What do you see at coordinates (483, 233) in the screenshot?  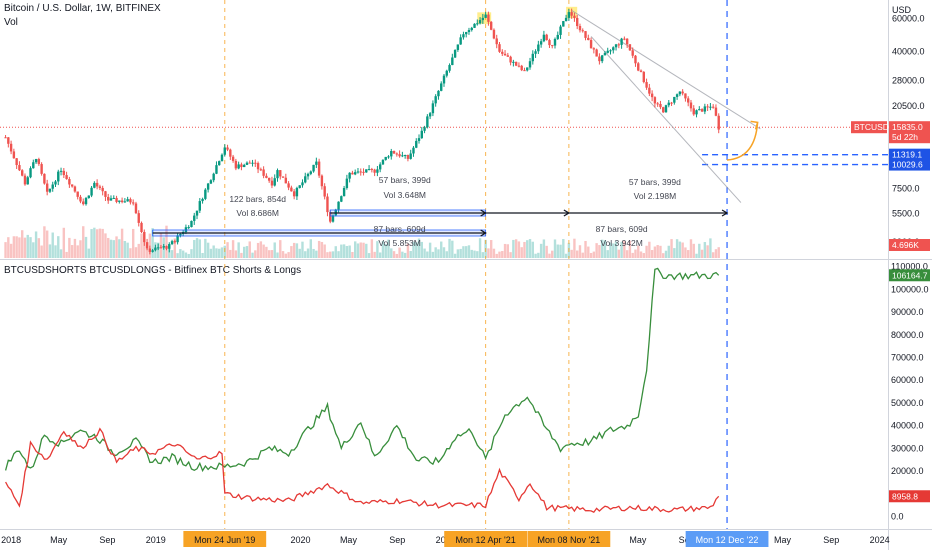 I see `measure-arrow-head` at bounding box center [483, 233].